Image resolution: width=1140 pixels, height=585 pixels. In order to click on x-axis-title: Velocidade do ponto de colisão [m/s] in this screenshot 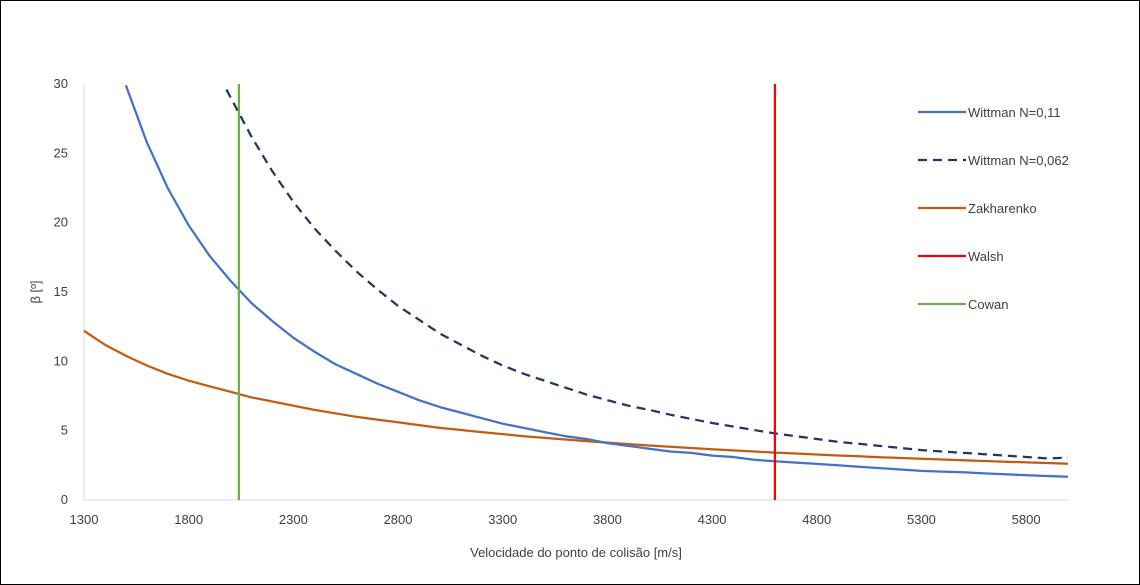, I will do `click(576, 552)`.